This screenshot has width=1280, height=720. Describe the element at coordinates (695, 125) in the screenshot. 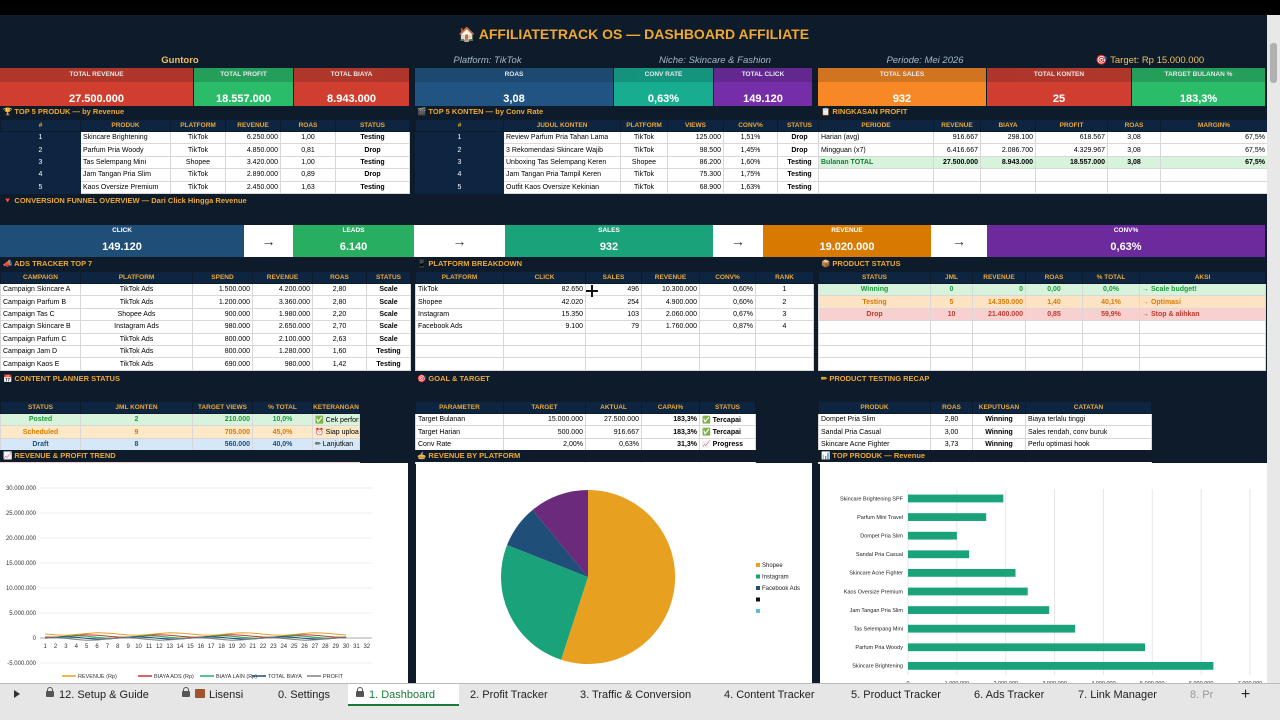

I see `column-header: VIEWS` at that location.